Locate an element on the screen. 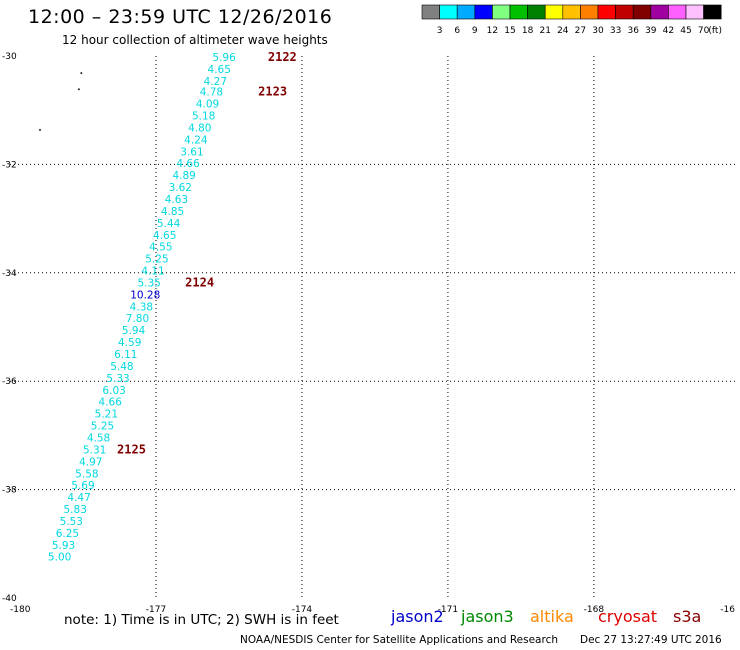 This screenshot has width=740, height=650. legend-label: 12 is located at coordinates (492, 31).